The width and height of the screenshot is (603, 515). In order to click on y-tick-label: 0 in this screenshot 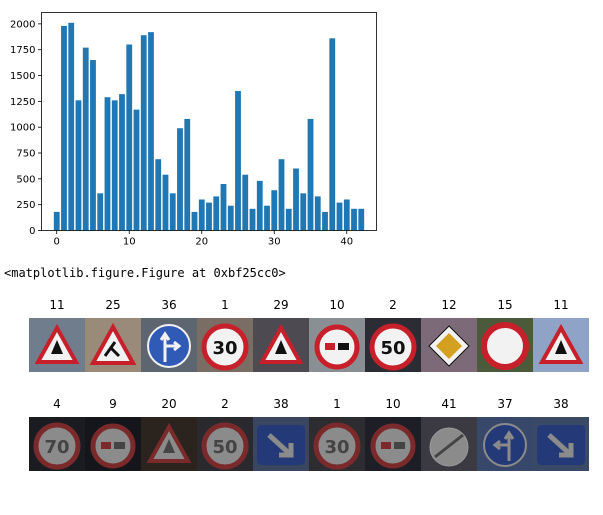, I will do `click(32, 231)`.